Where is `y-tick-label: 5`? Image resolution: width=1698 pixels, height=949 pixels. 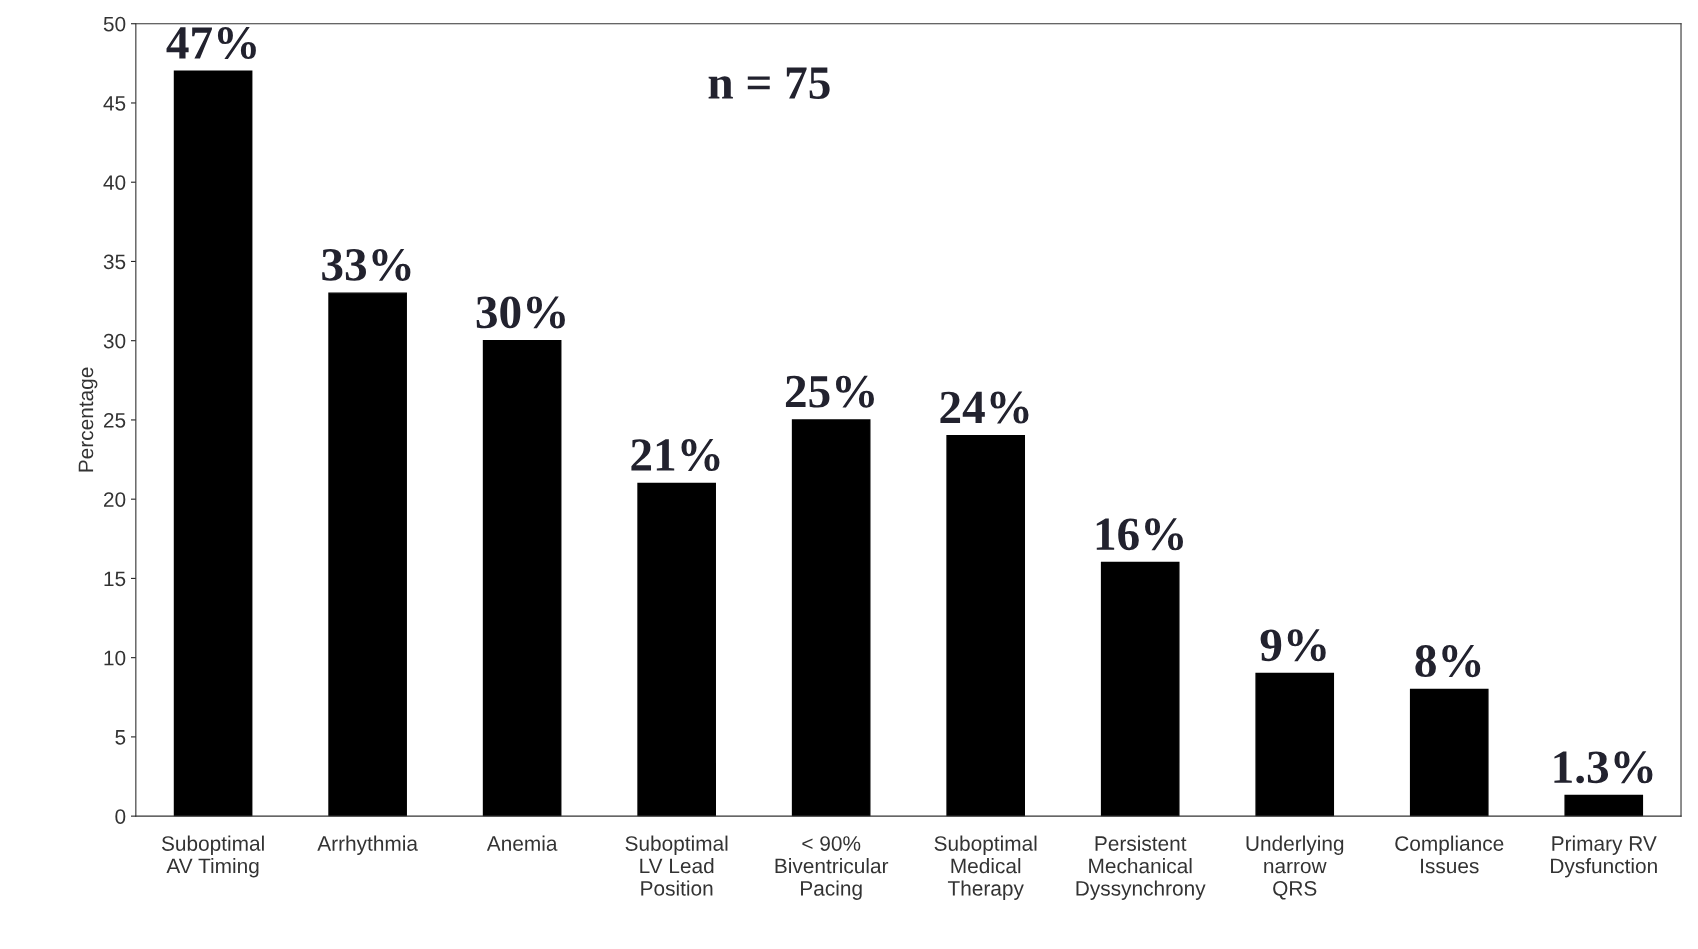 y-tick-label: 5 is located at coordinates (120, 737).